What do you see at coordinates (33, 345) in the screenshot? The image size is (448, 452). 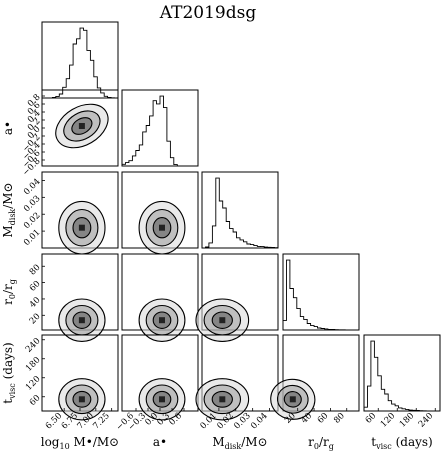 I see `y-tick-label: 240` at bounding box center [33, 345].